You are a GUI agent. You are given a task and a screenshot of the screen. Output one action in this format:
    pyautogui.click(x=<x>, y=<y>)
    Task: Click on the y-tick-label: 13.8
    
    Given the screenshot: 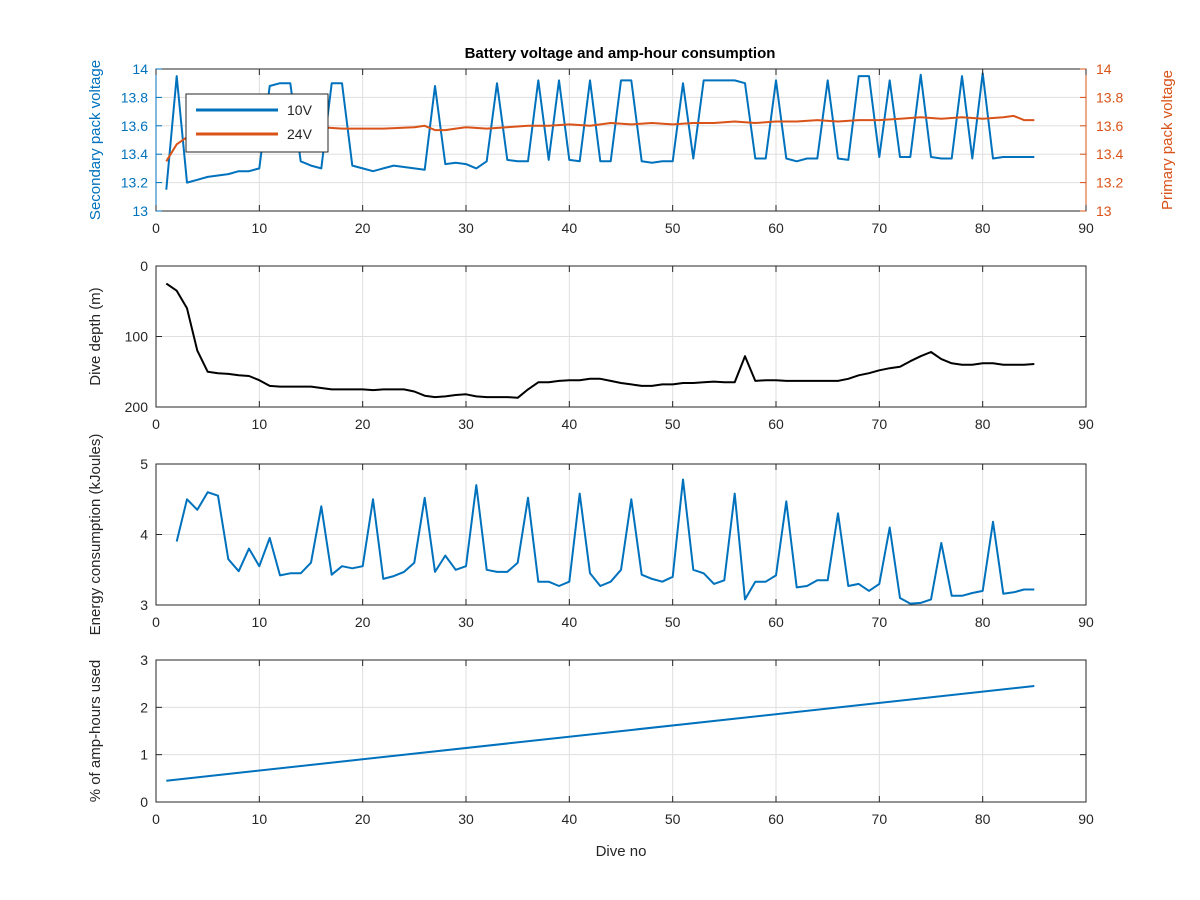 What is the action you would take?
    pyautogui.click(x=134, y=97)
    